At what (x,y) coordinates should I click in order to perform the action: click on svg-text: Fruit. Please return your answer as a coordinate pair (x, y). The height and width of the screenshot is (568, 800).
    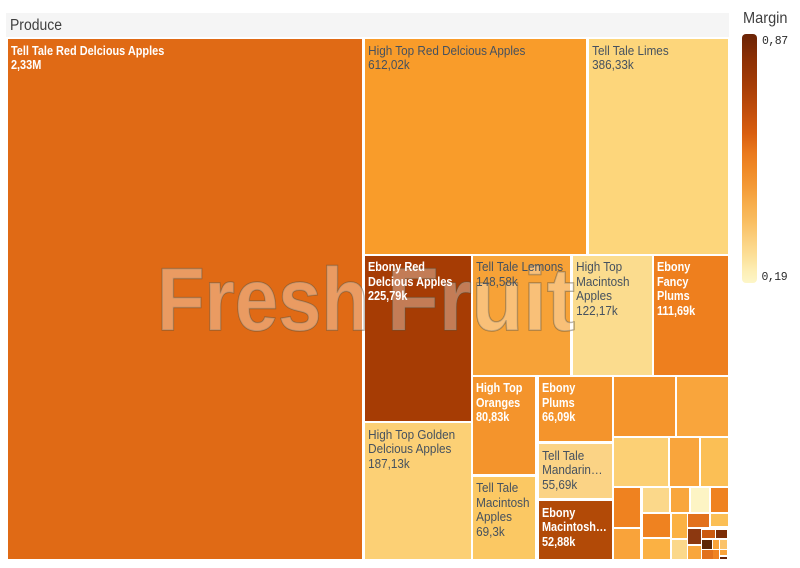
    Looking at the image, I should click on (481, 299).